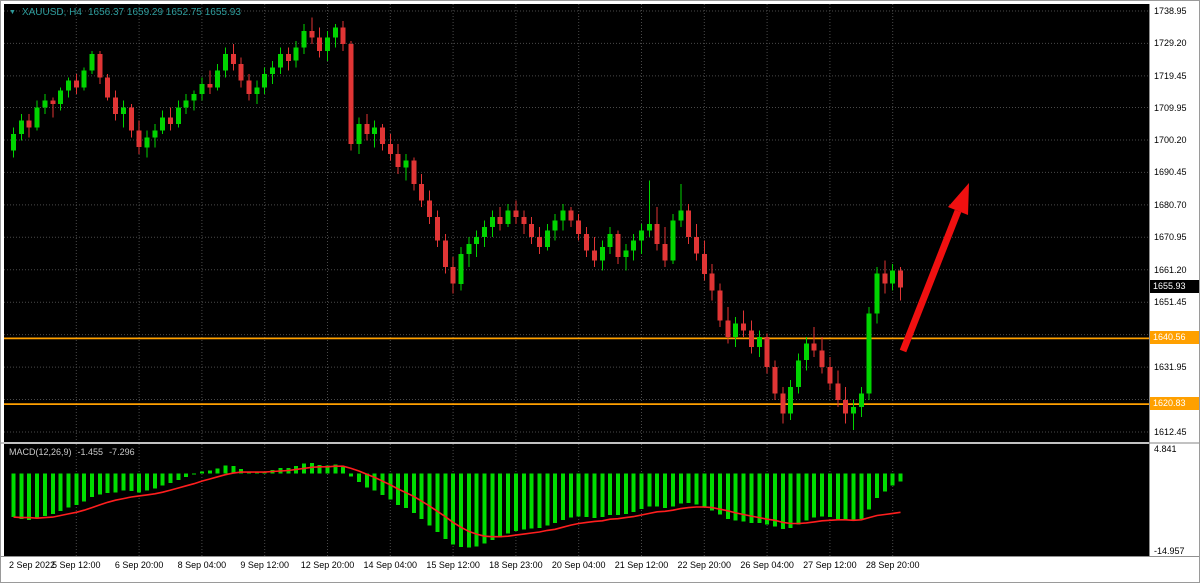 The width and height of the screenshot is (1200, 583). I want to click on macd-grid, so click(484, 500).